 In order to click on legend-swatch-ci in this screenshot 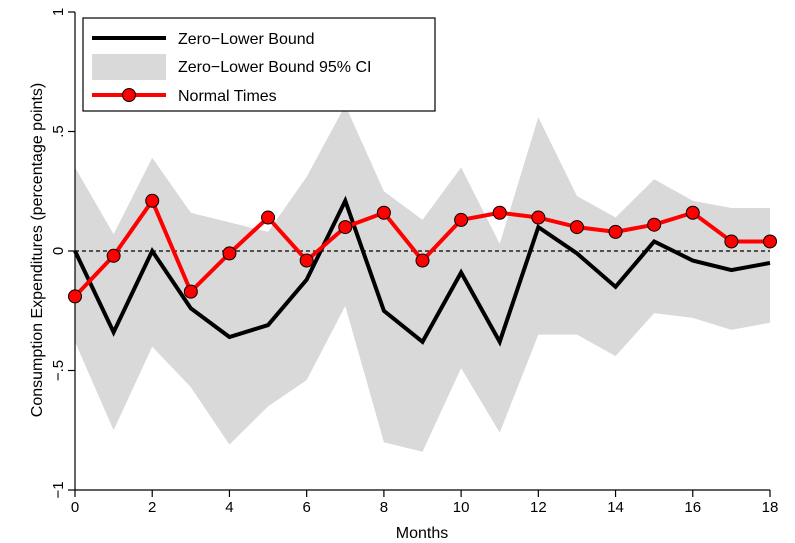, I will do `click(129, 67)`.